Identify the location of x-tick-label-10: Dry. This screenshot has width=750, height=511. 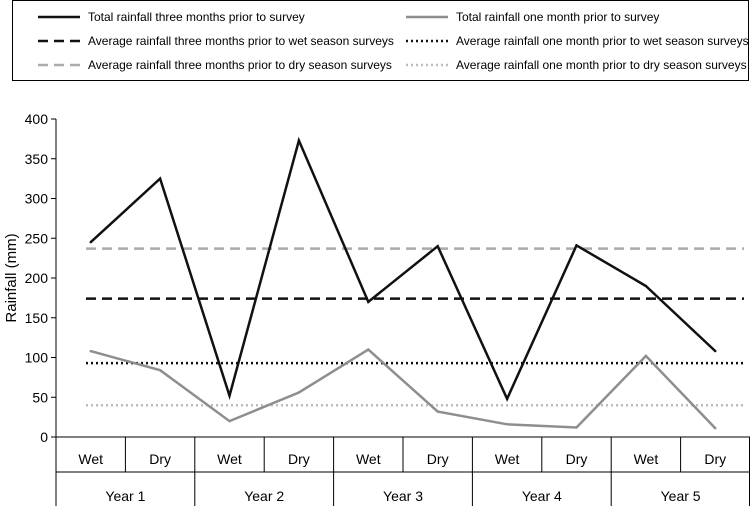
(715, 459).